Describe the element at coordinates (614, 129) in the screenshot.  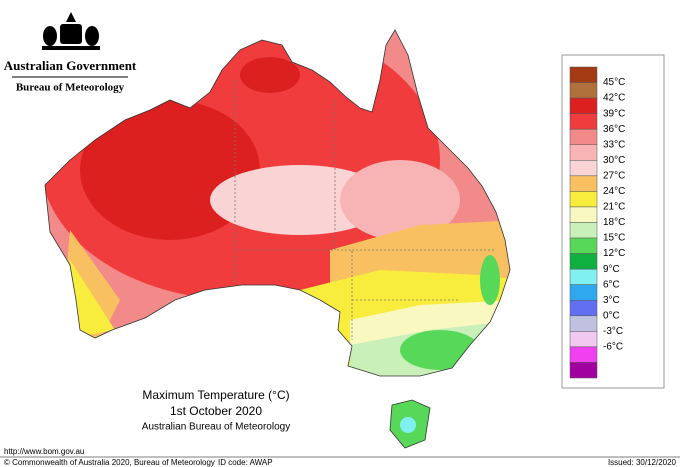
I see `legend-label: 36°C` at that location.